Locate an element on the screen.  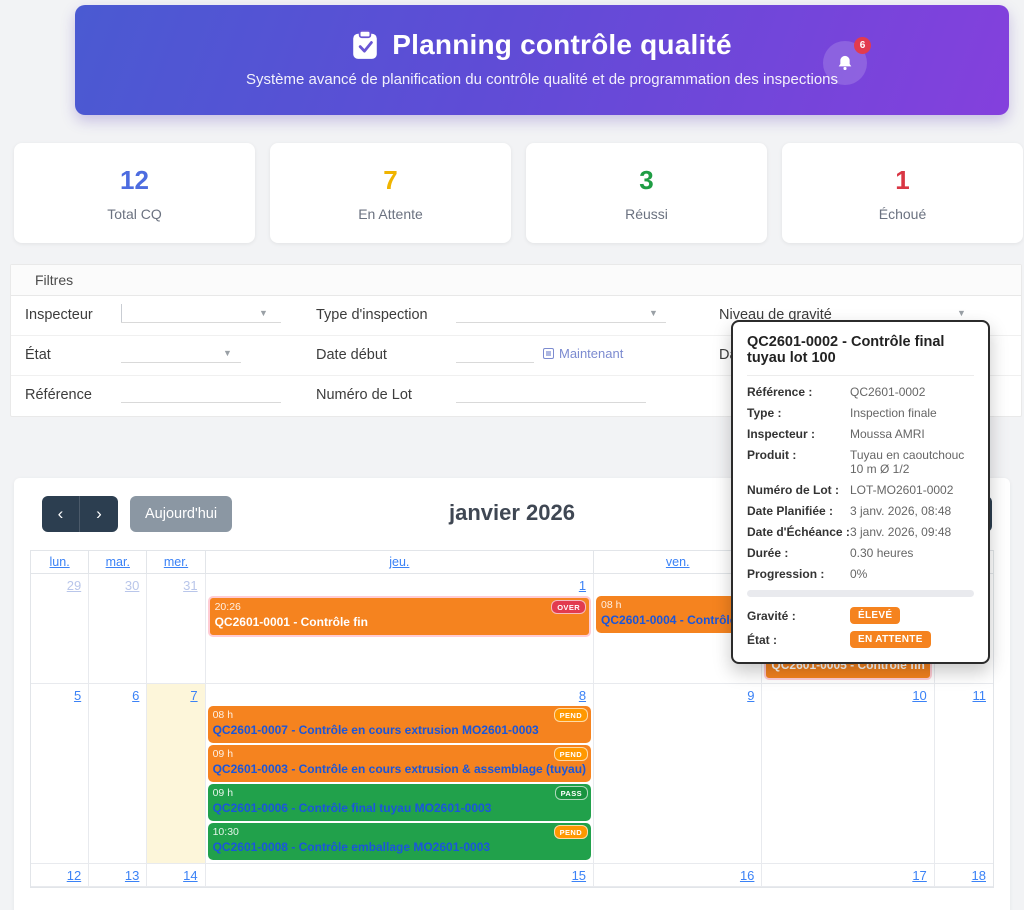
calendar-day-cell: 16 is located at coordinates (678, 875).